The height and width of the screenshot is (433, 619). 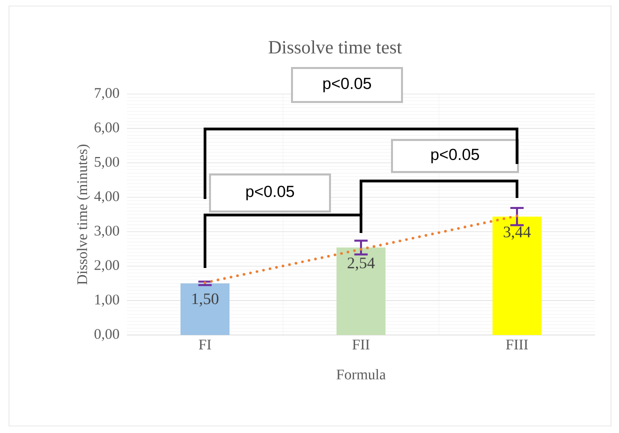 What do you see at coordinates (517, 233) in the screenshot?
I see `data-label: 3,44` at bounding box center [517, 233].